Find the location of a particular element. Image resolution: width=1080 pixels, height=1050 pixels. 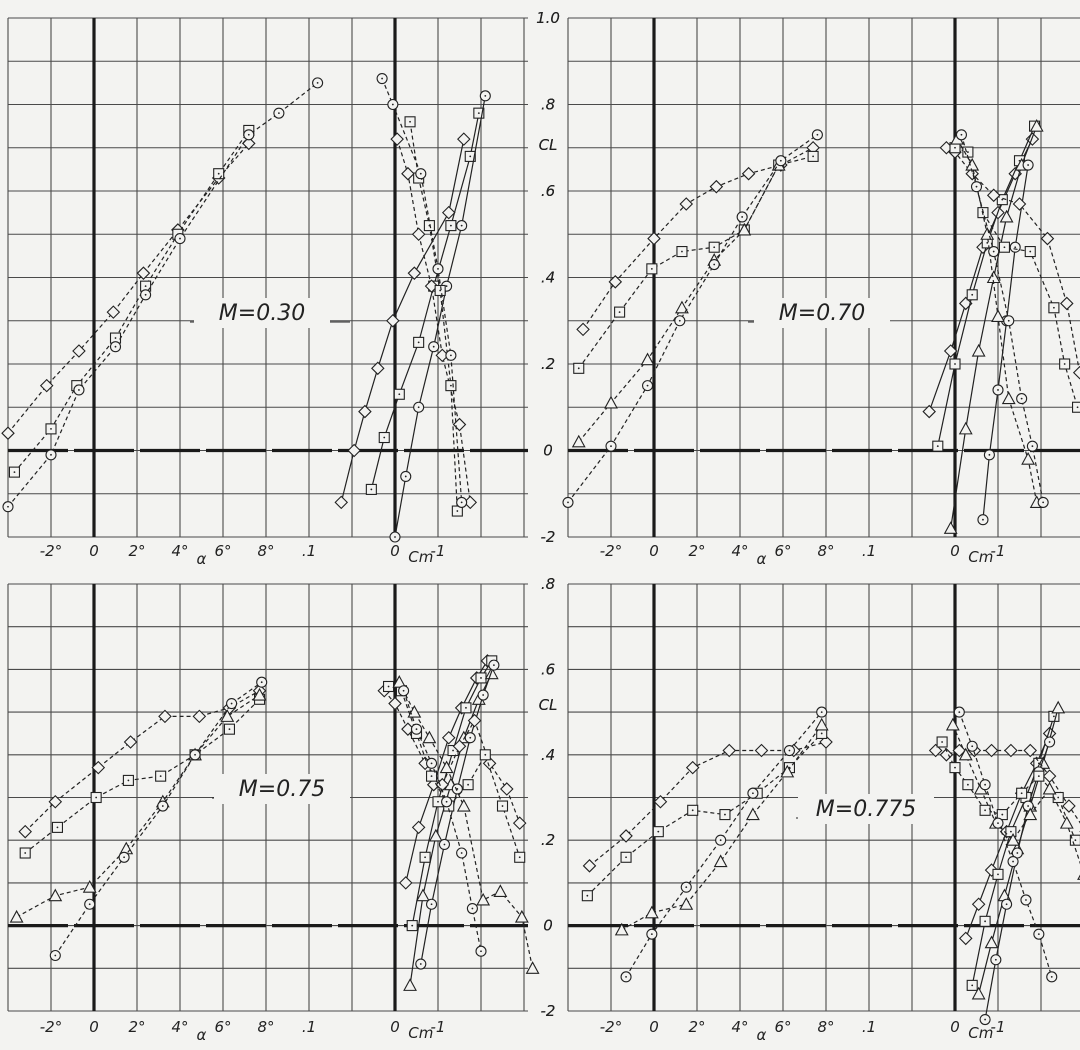

x-tick-label: .1 is located at coordinates (309, 1027).